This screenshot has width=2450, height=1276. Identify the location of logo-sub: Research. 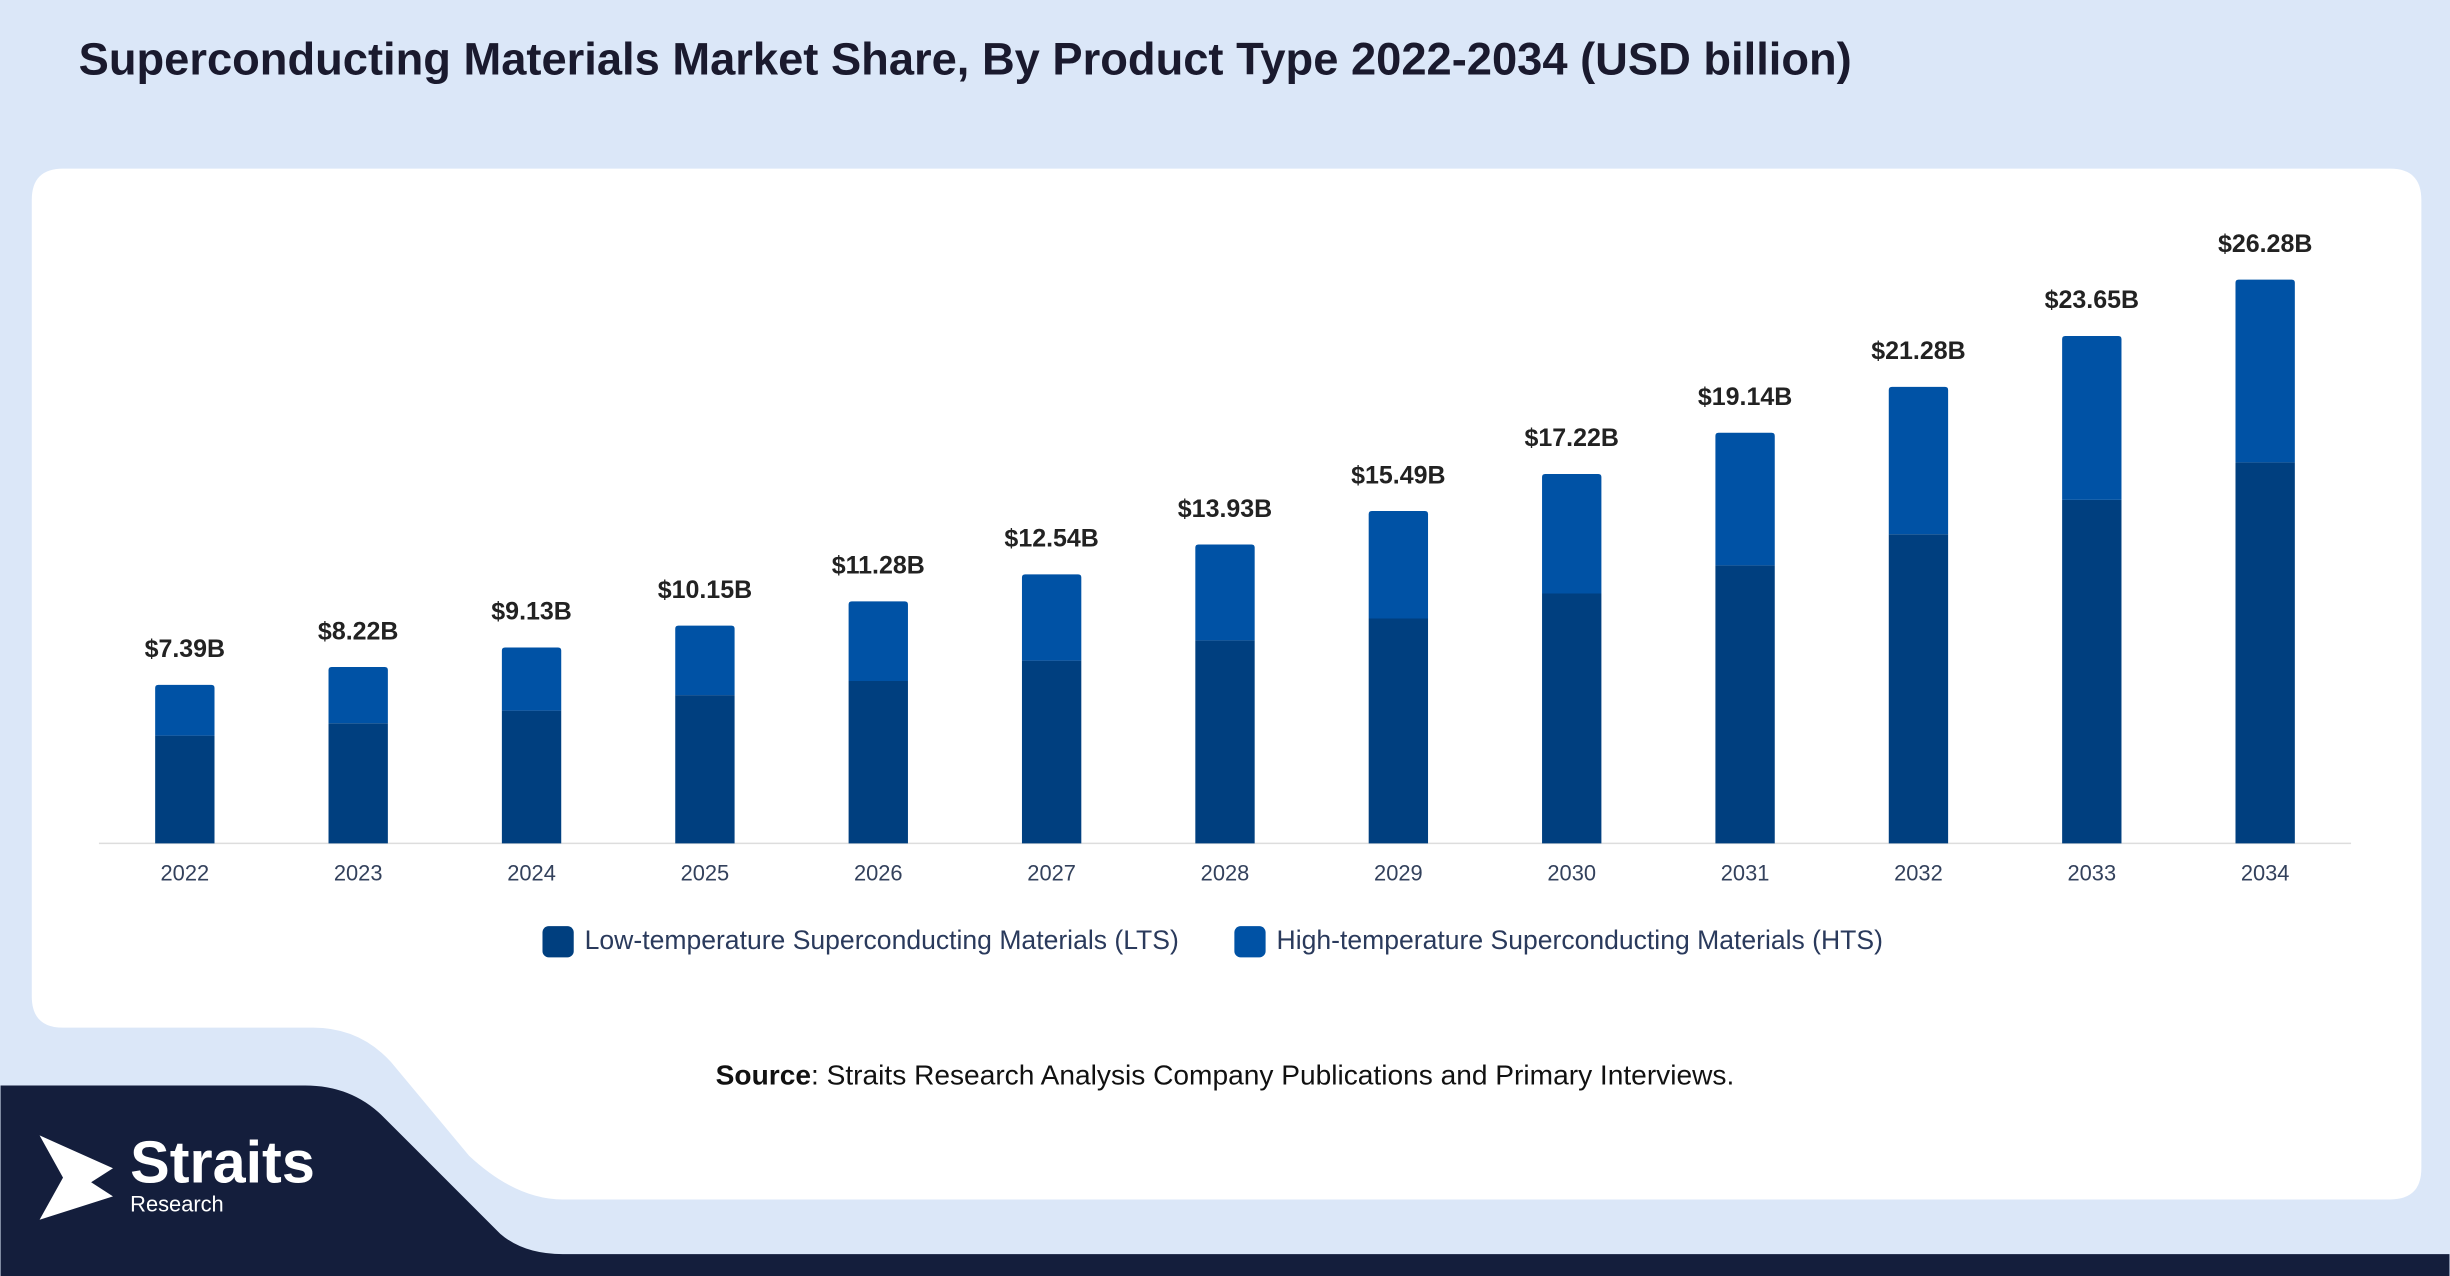
(177, 1203).